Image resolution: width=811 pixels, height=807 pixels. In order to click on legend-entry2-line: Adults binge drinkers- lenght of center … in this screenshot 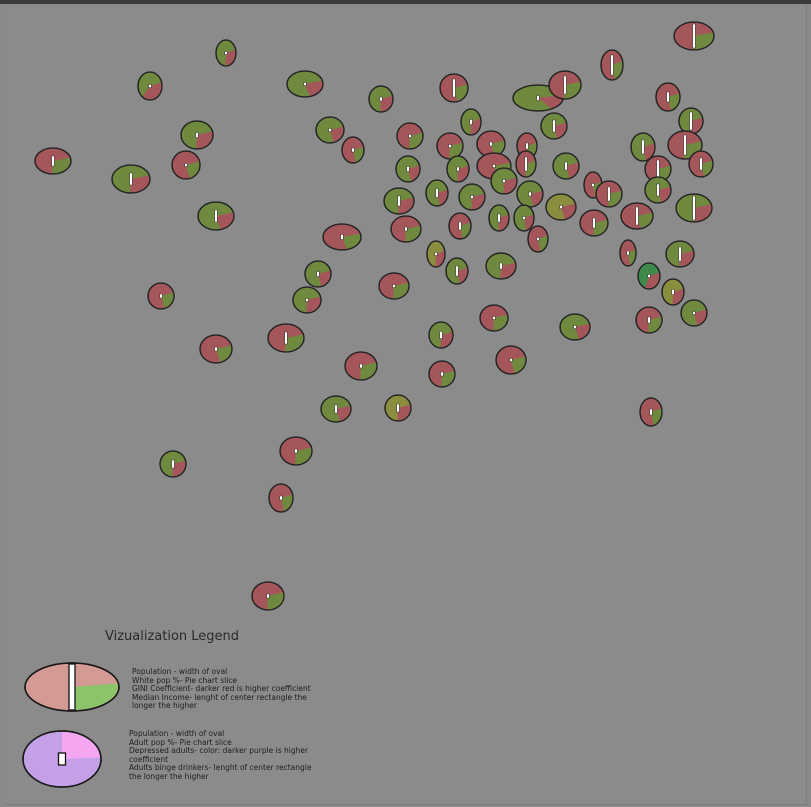, I will do `click(220, 768)`.